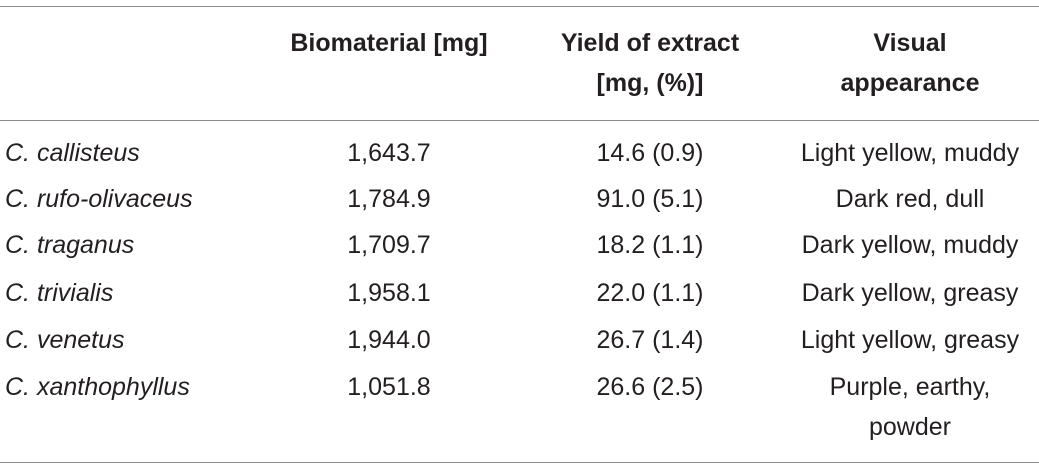 The width and height of the screenshot is (1039, 469). Describe the element at coordinates (650, 245) in the screenshot. I see `yield-value: 18.2 (1.1)` at that location.